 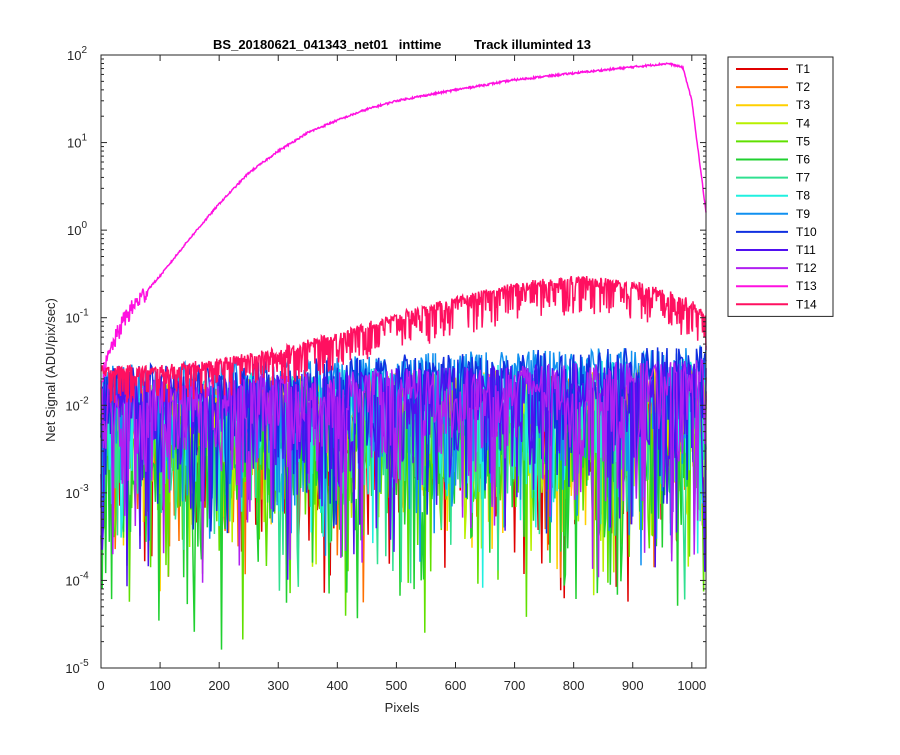 I want to click on svg-text: T9, so click(x=803, y=214).